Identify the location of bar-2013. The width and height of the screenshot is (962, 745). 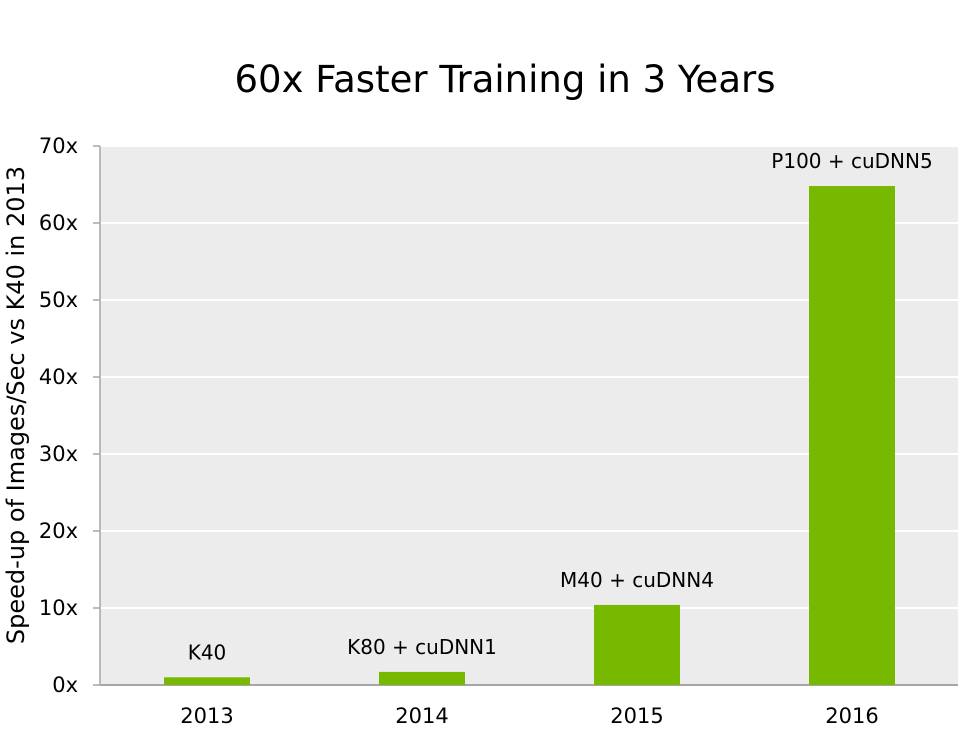
(207, 681).